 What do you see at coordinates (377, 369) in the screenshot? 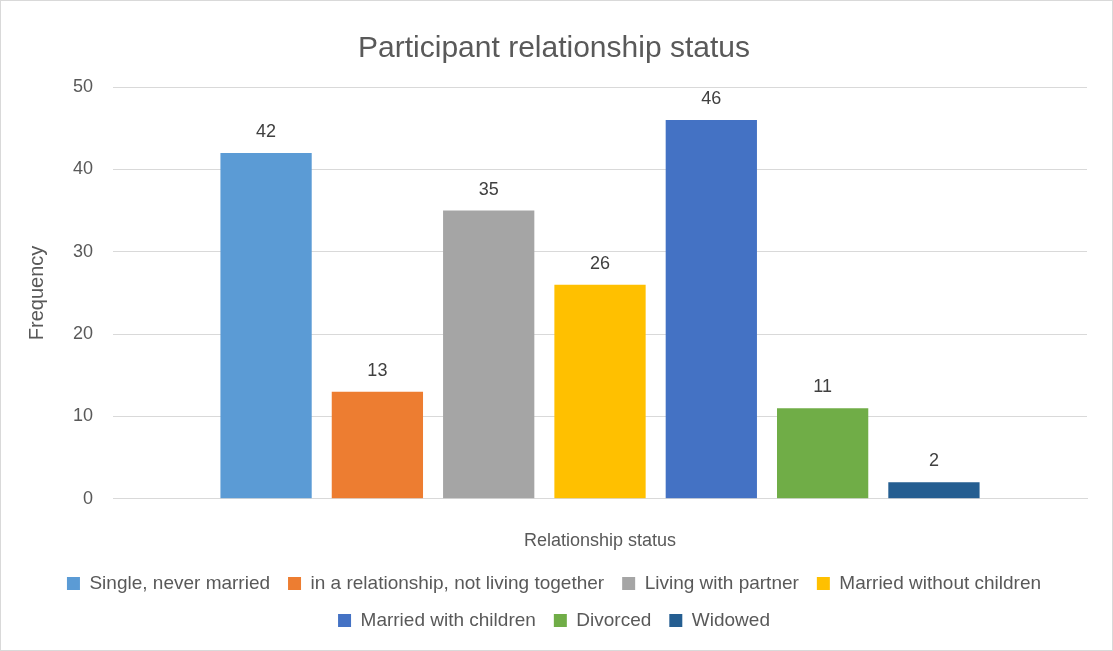
I see `data-label: 13` at bounding box center [377, 369].